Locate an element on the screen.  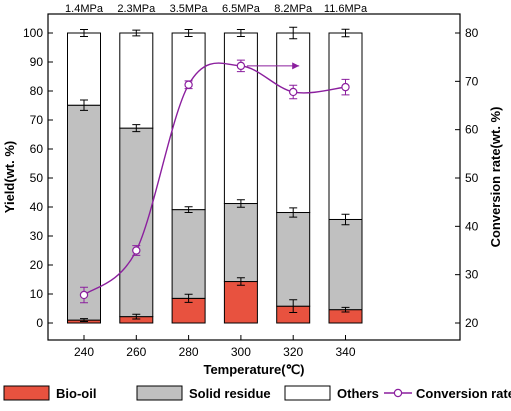
right-axis-ticks: 20 30 40 50 60 70 80 is located at coordinates (467, 178).